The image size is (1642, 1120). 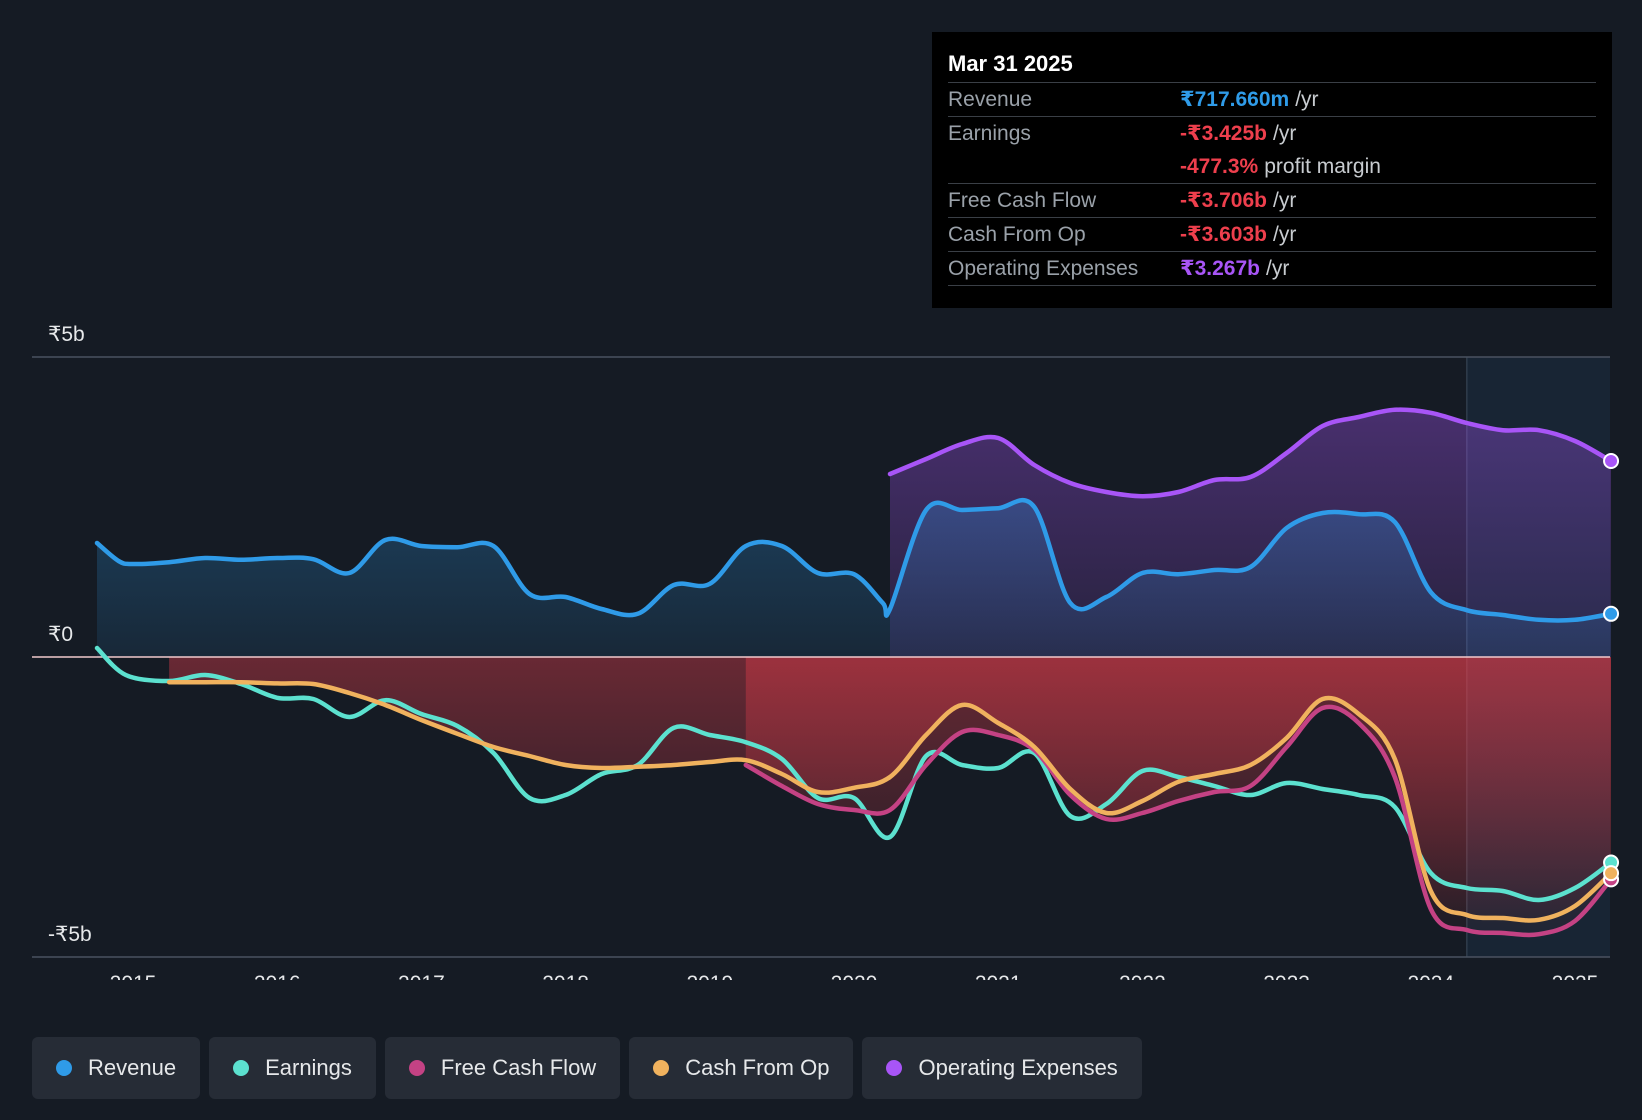 I want to click on line-revenue, so click(x=854, y=560).